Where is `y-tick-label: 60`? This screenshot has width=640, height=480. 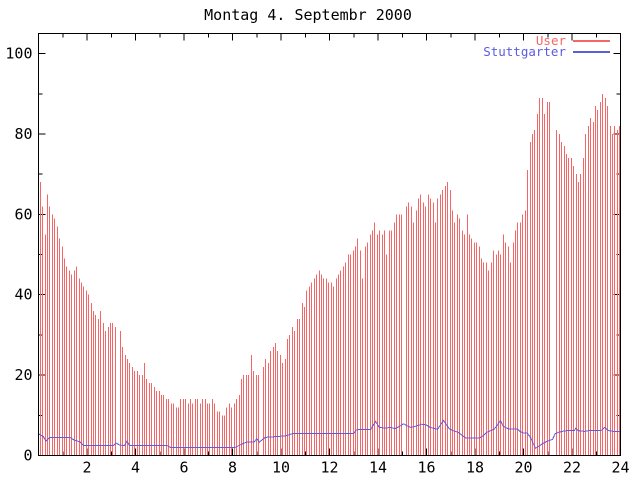 y-tick-label: 60 is located at coordinates (23, 214).